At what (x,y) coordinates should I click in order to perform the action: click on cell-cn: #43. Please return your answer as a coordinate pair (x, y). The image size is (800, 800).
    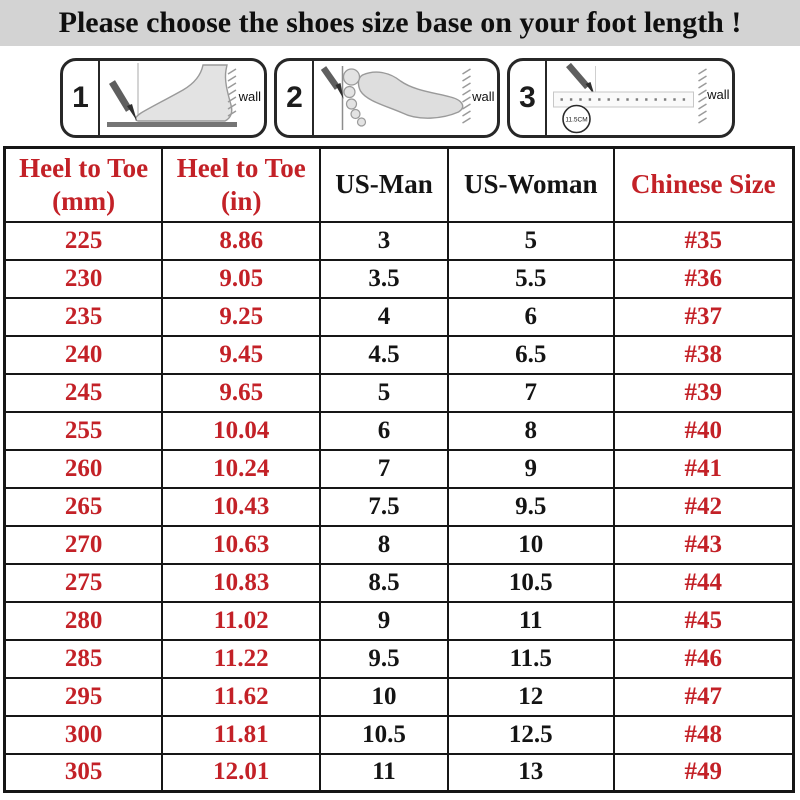
    Looking at the image, I should click on (703, 544).